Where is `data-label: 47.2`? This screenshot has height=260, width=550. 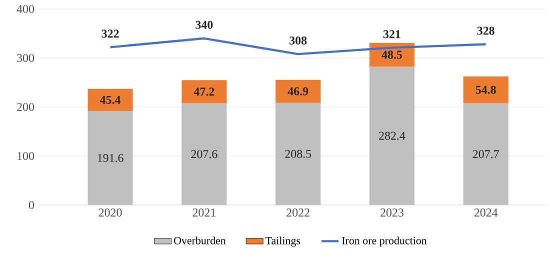 data-label: 47.2 is located at coordinates (204, 92).